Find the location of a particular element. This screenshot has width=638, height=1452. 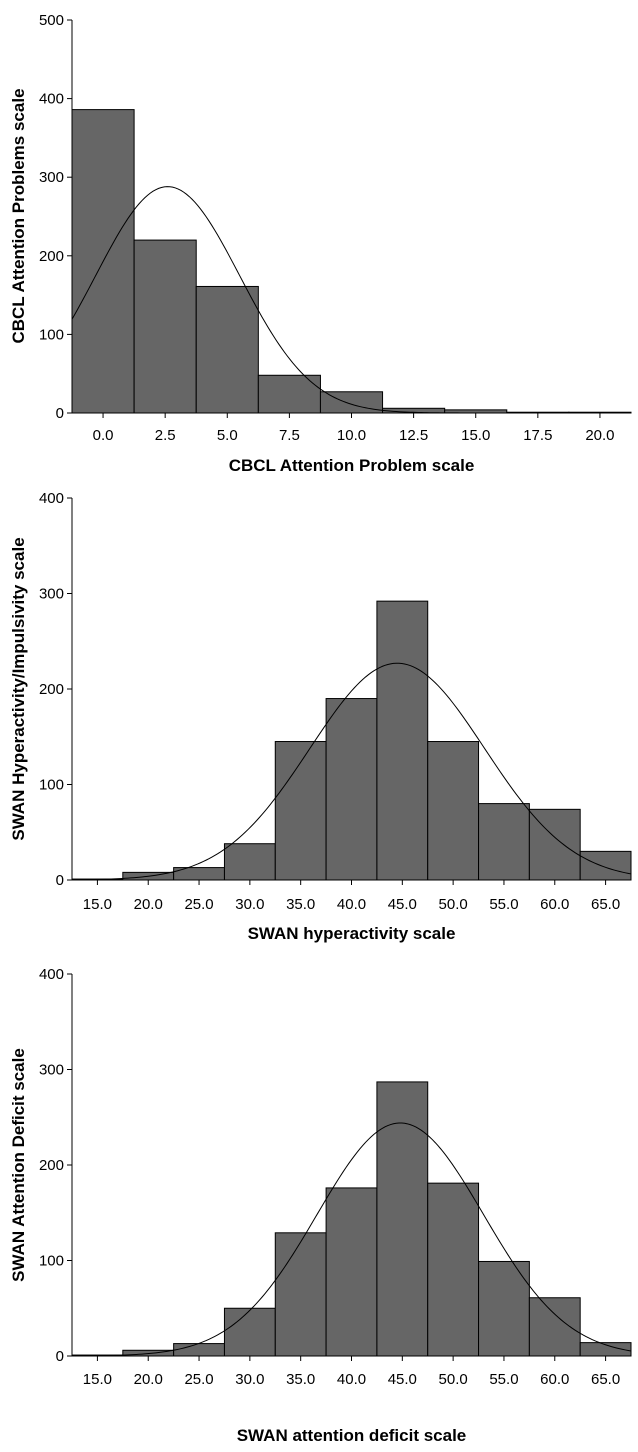

x-axis-title: SWAN hyperactivity scale is located at coordinates (352, 933).